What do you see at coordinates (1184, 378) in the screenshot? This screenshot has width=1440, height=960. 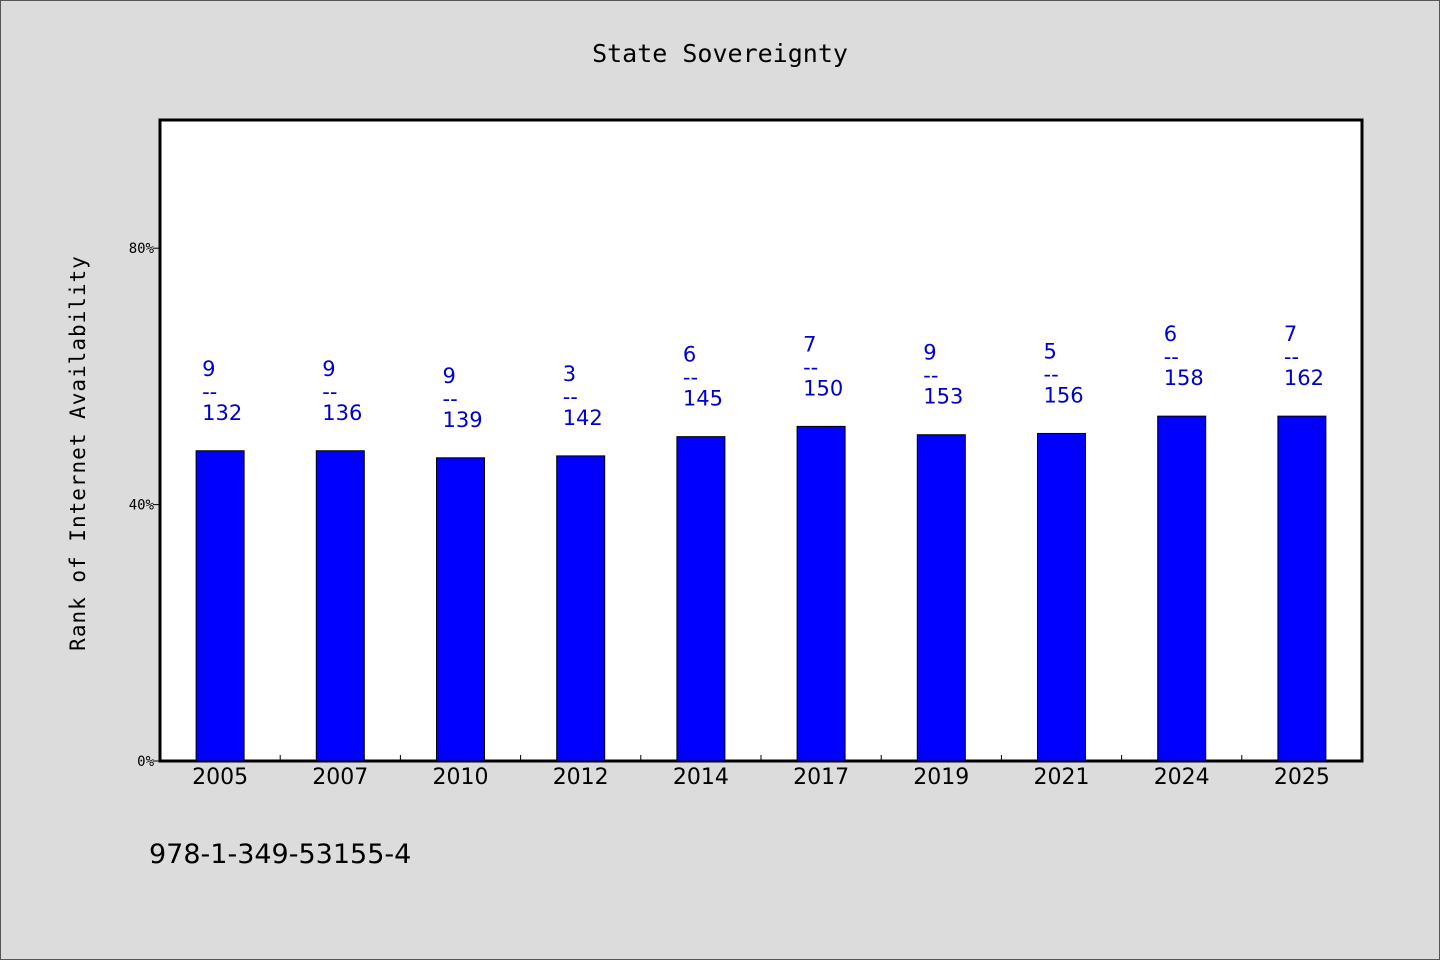 I see `data-label-bottom: 158` at bounding box center [1184, 378].